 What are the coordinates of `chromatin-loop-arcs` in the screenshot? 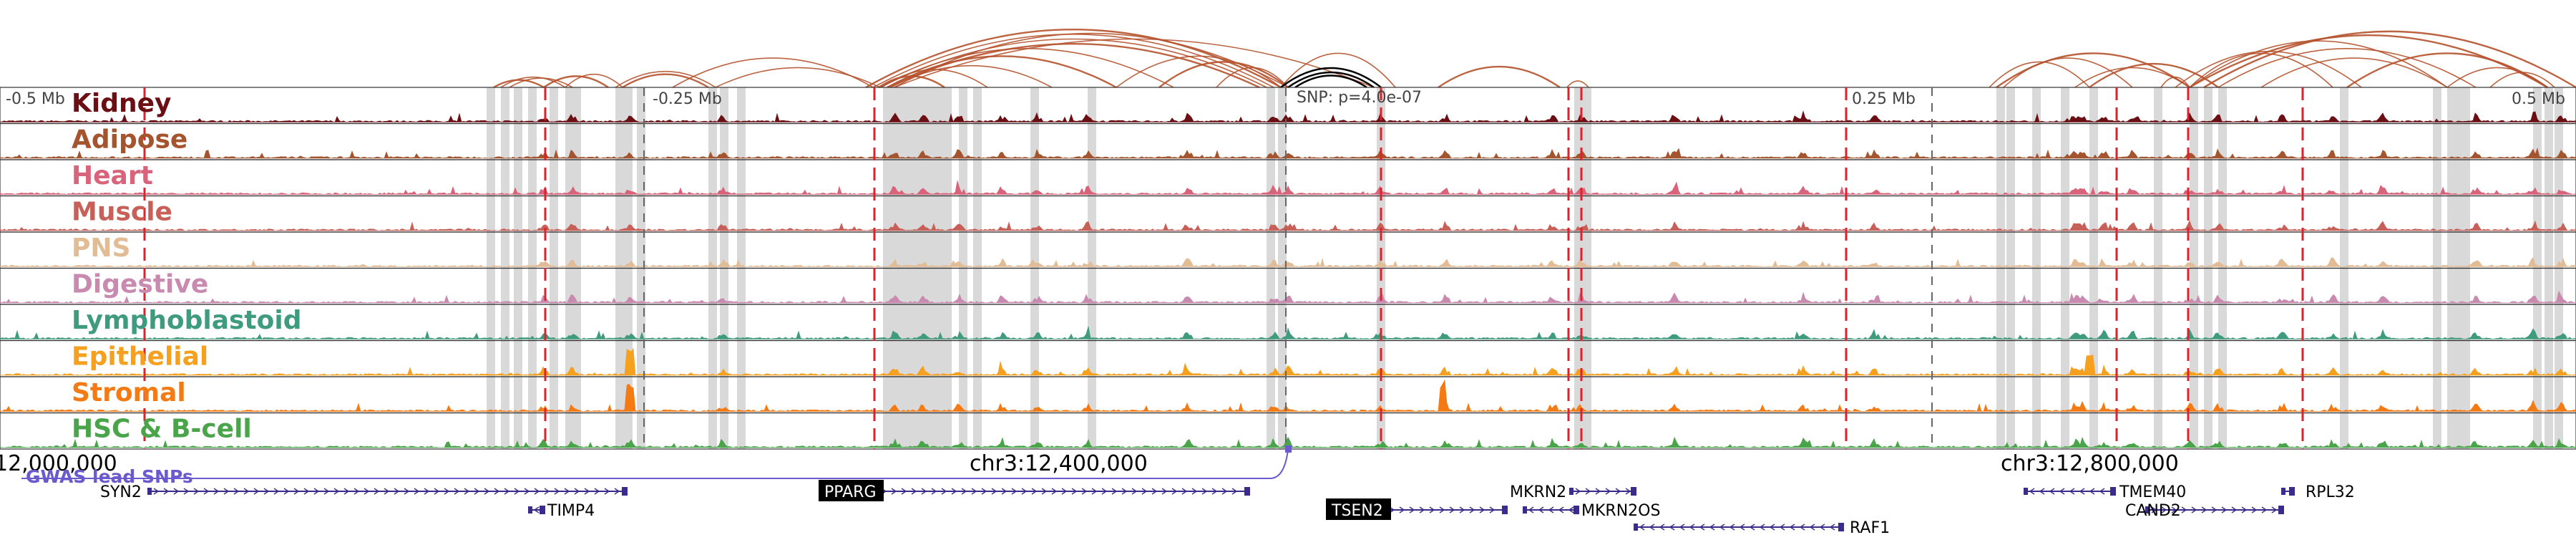 It's located at (1534, 59).